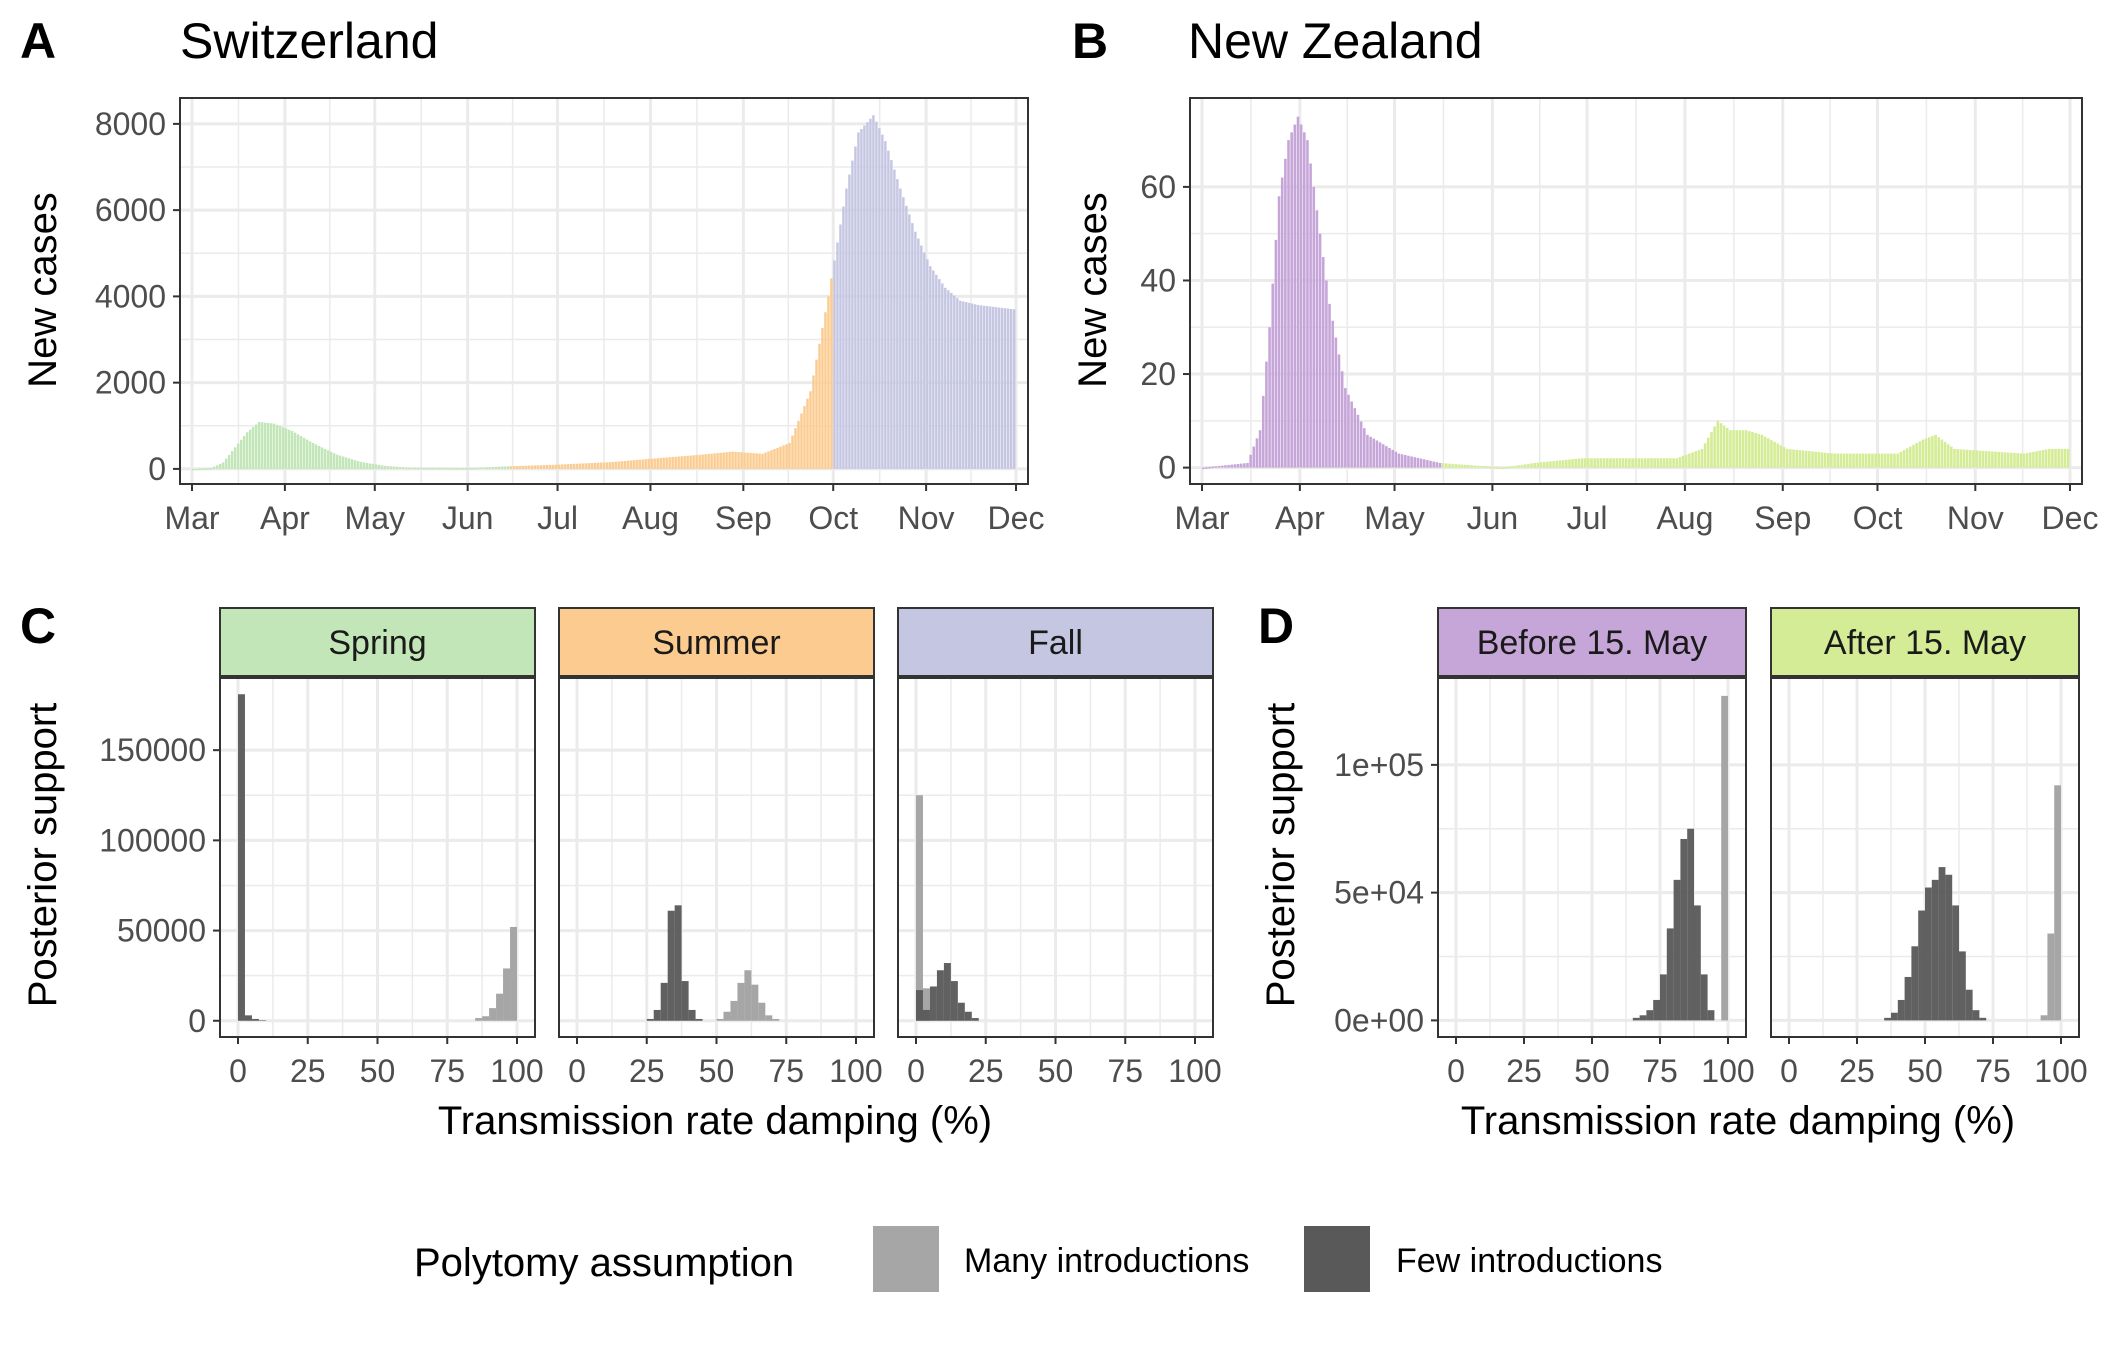  I want to click on panel-b-new-zealand: 0 20 40 60 Mar Apr May Jun Jul Aug Sep Oct Nov Dec, so click(1619, 316).